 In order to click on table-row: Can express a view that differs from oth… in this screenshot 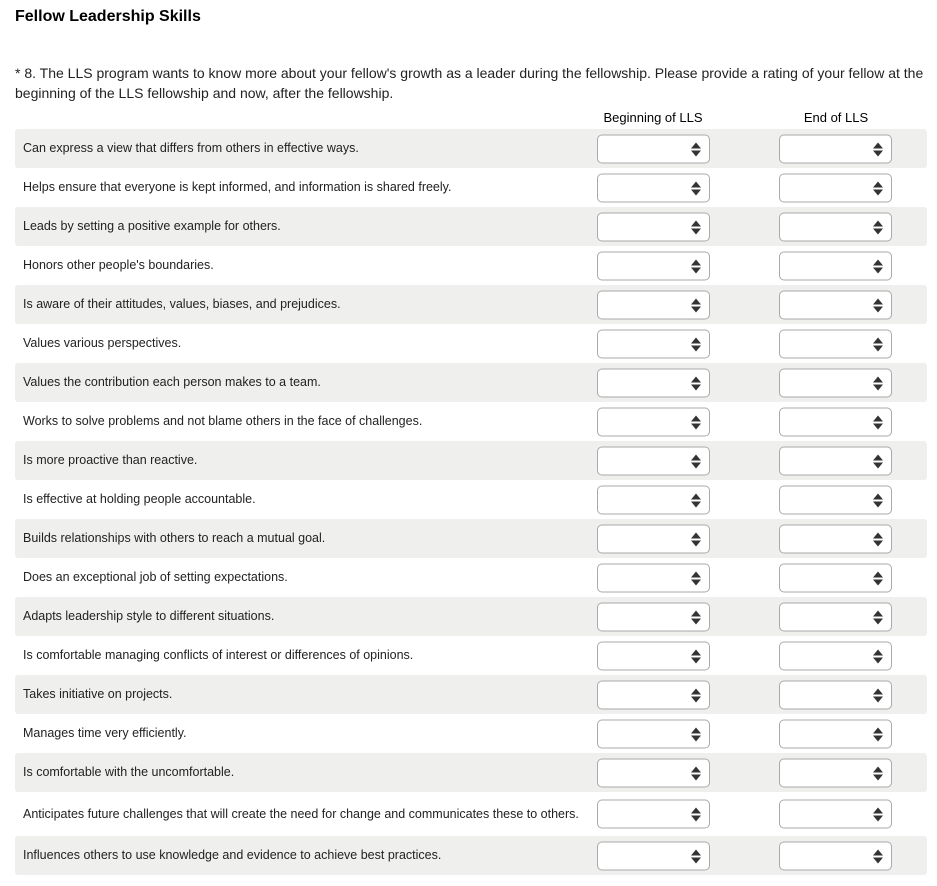, I will do `click(471, 148)`.